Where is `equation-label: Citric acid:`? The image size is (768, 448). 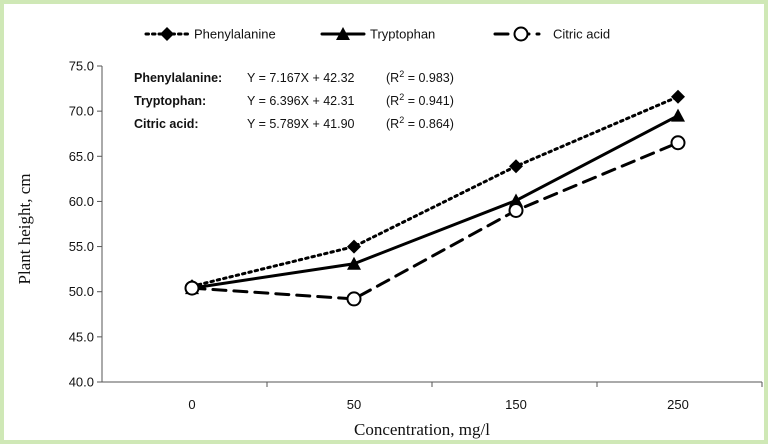 equation-label: Citric acid: is located at coordinates (166, 124).